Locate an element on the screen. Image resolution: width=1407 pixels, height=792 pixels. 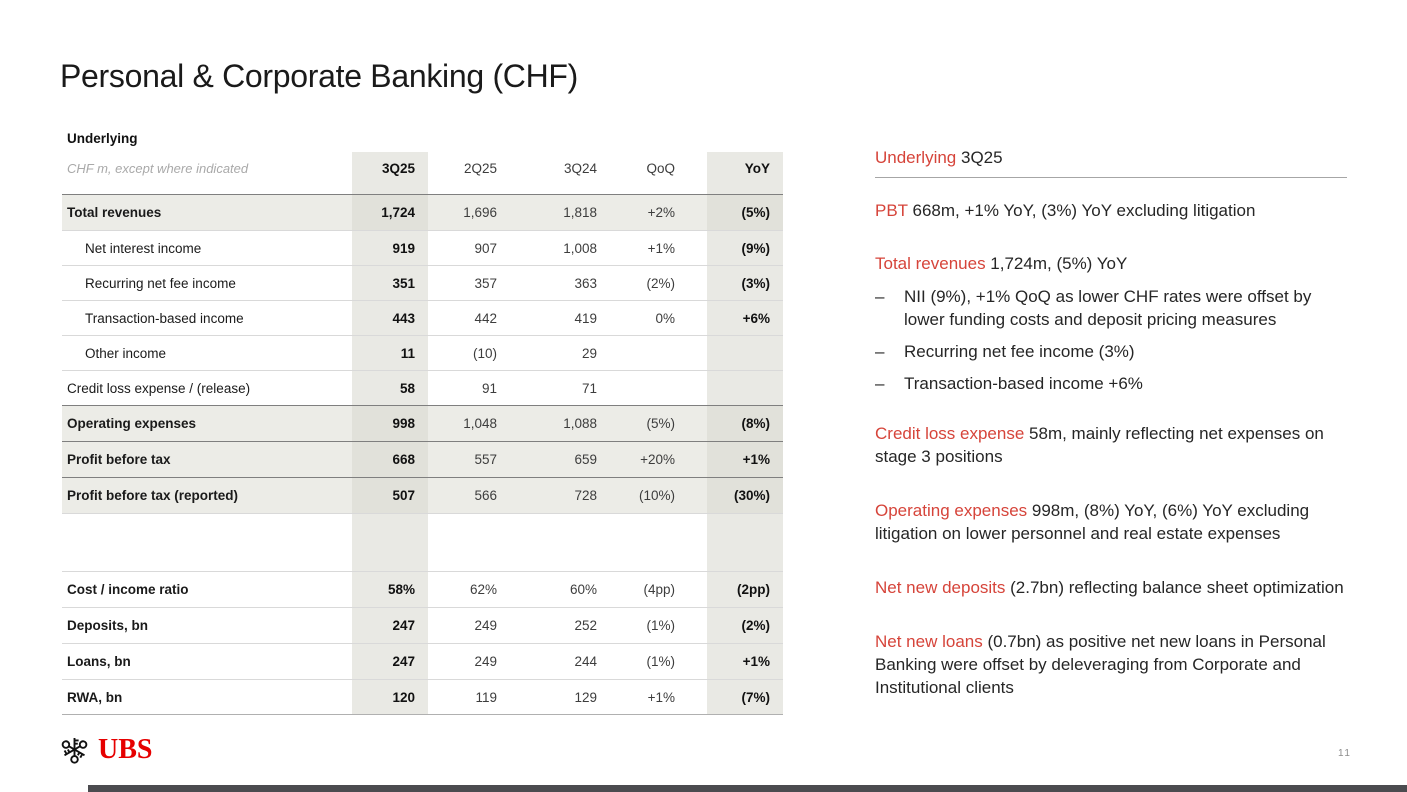
cell-3q24: 728 is located at coordinates (585, 495).